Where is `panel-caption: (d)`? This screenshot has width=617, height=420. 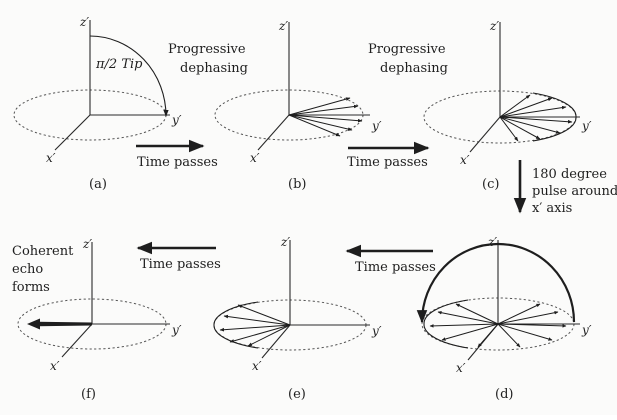
panel-caption: (d) is located at coordinates (504, 394).